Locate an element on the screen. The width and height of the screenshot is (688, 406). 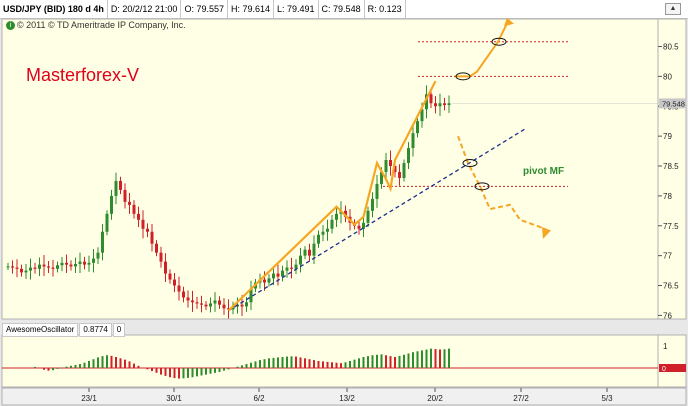
last-price-tag: 79.548 is located at coordinates (569, 103).